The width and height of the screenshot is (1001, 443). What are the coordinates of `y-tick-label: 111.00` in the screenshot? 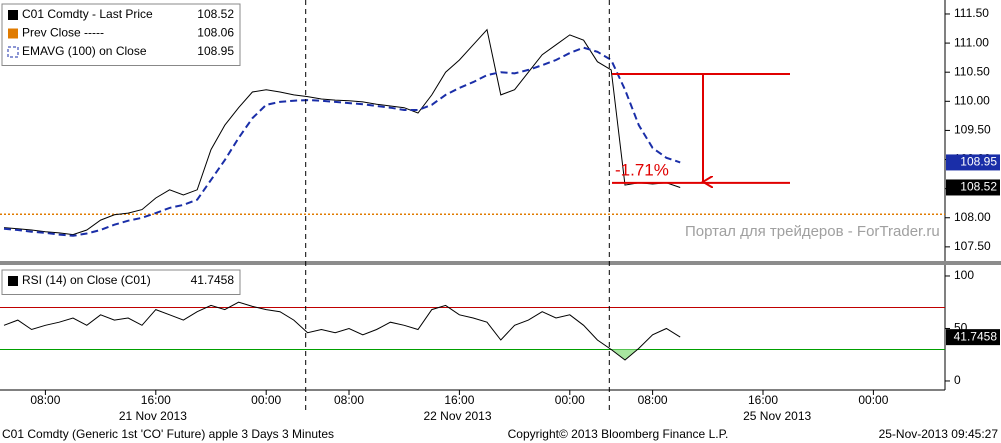 It's located at (971, 42).